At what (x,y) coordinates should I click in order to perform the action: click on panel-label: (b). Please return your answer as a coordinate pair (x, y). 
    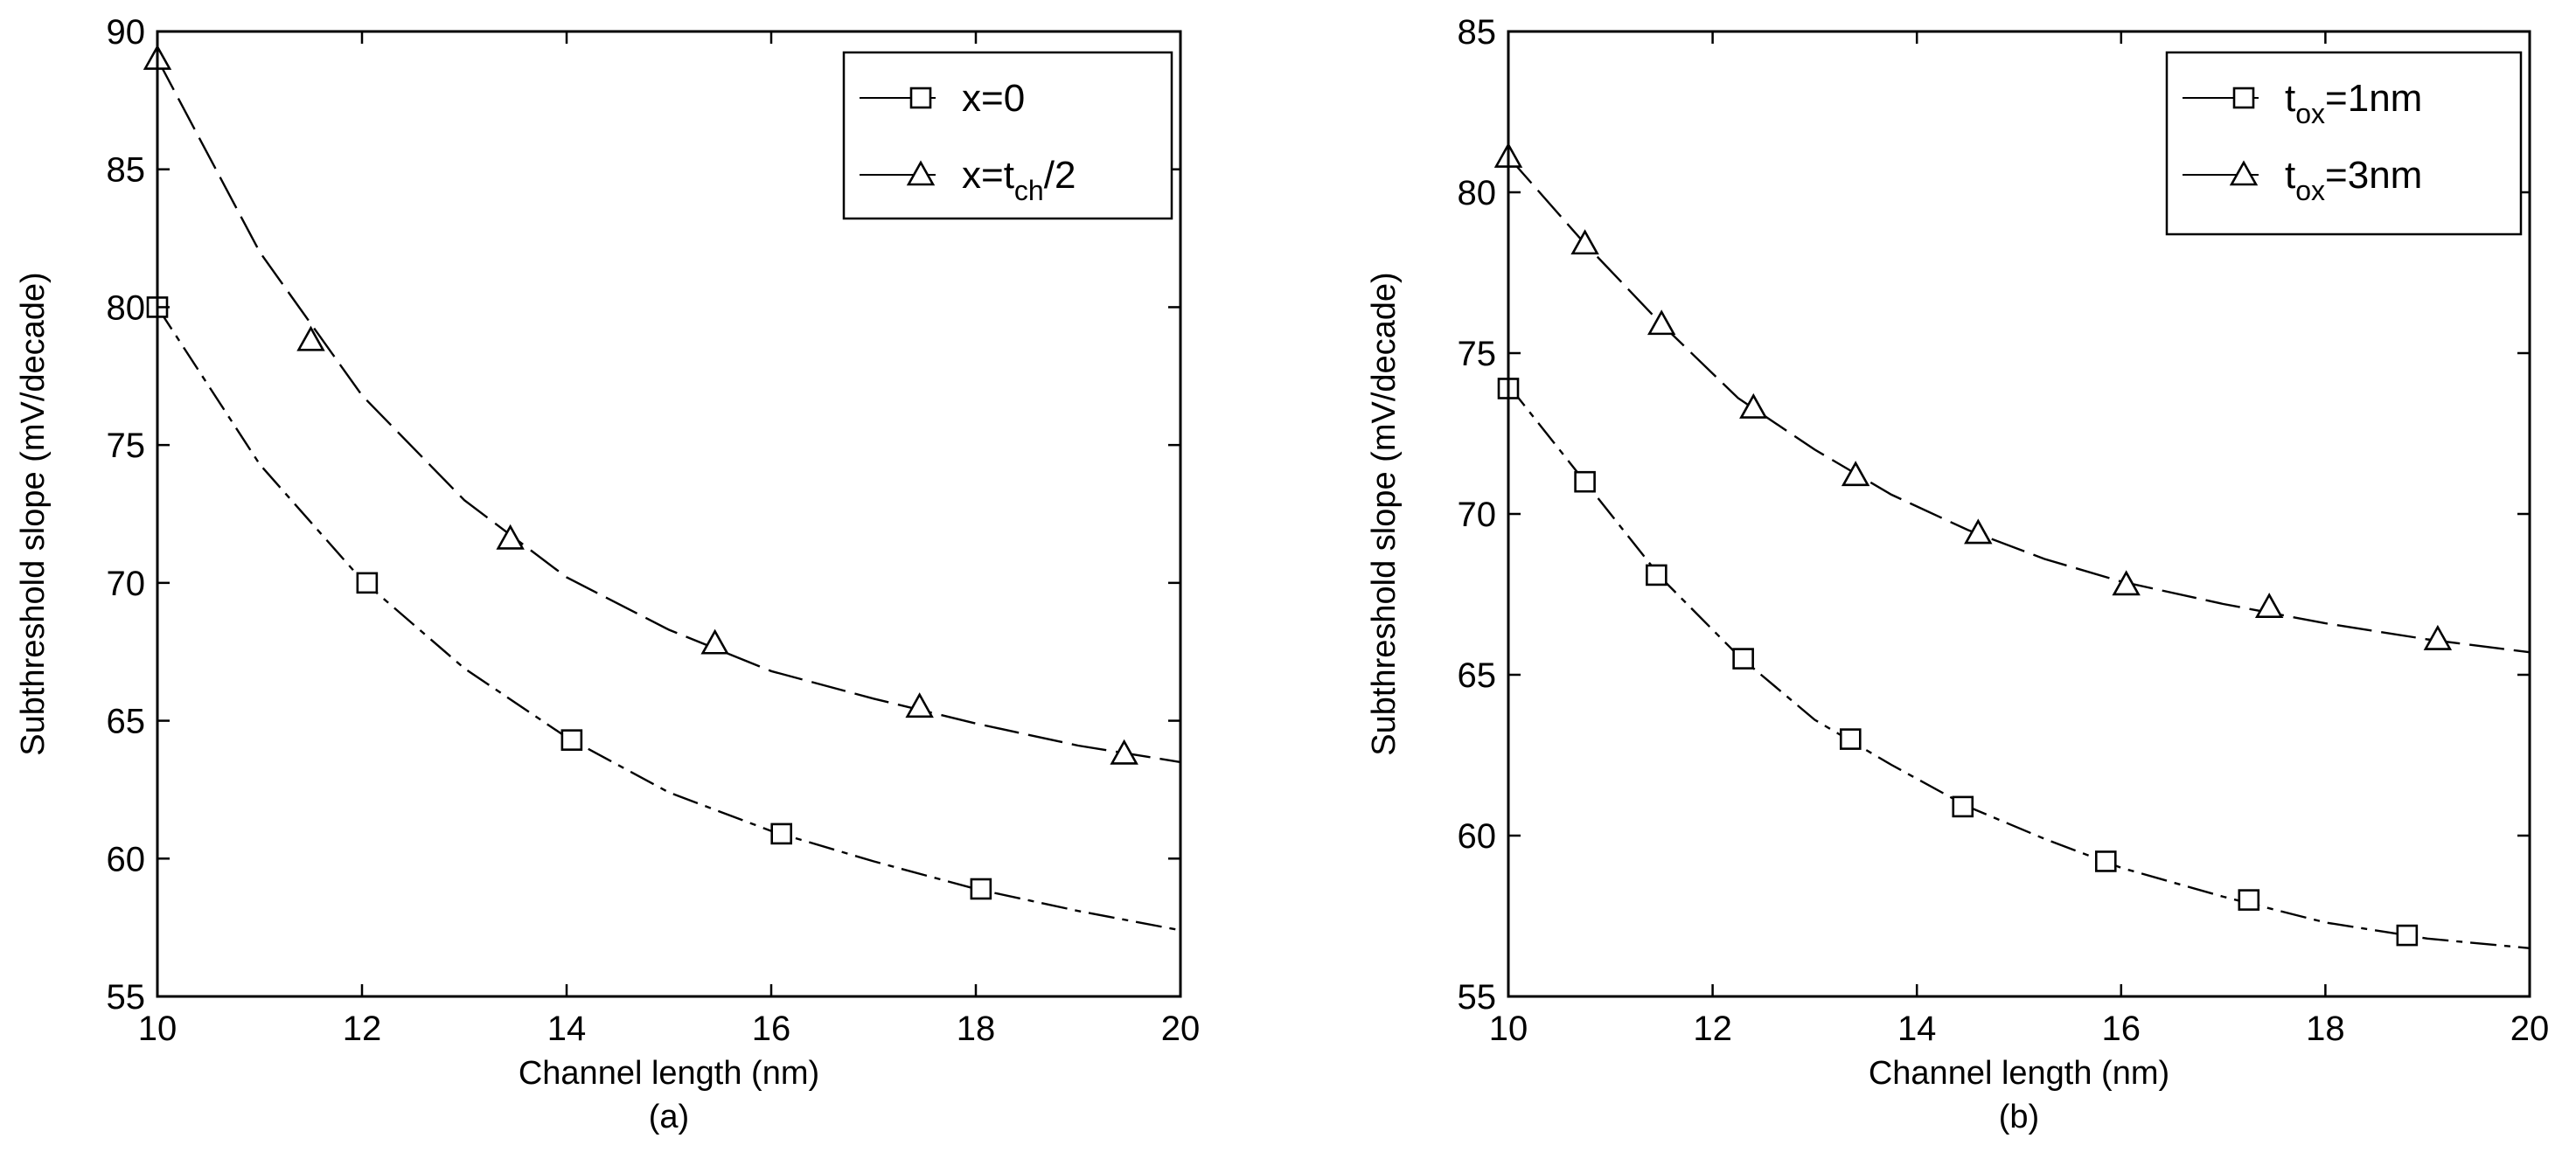
    Looking at the image, I should click on (2019, 1117).